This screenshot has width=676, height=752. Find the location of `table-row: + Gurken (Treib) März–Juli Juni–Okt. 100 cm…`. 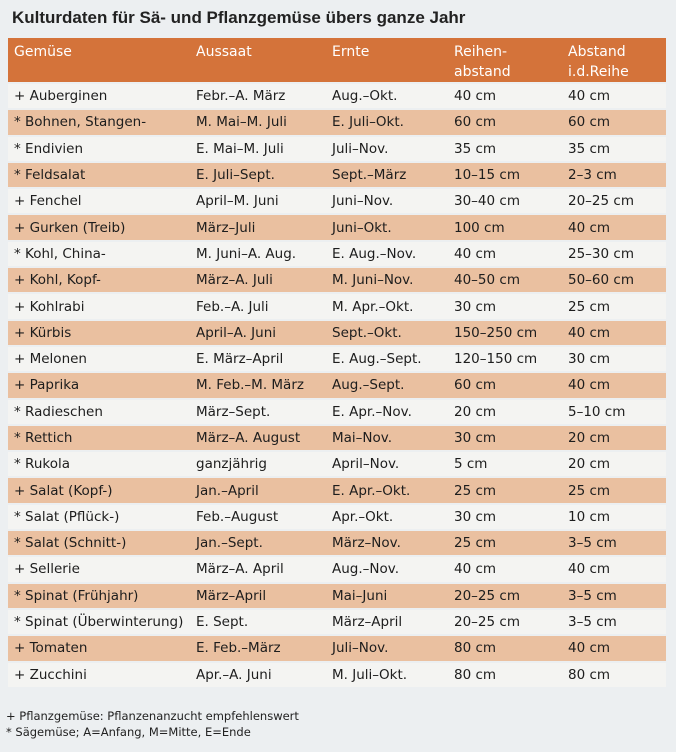

table-row: + Gurken (Treib) März–Juli Juni–Okt. 100 cm… is located at coordinates (337, 227).